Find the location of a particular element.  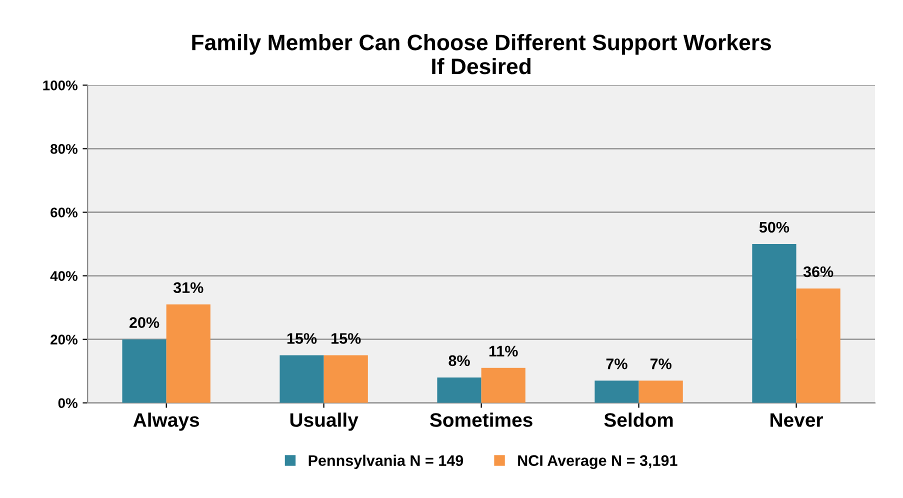

legend-label: NCI Average N = 3,191 is located at coordinates (598, 462).